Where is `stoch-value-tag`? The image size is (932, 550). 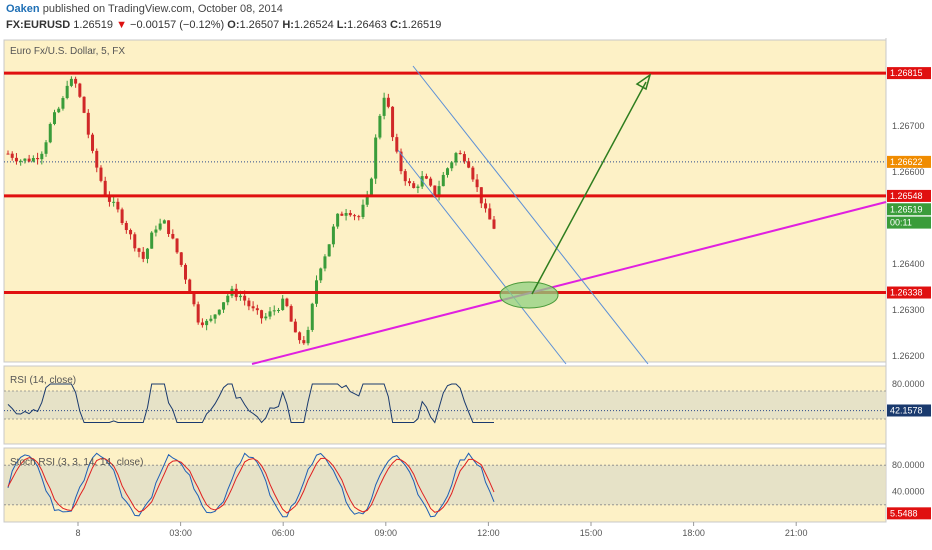
stoch-value-tag is located at coordinates (909, 513).